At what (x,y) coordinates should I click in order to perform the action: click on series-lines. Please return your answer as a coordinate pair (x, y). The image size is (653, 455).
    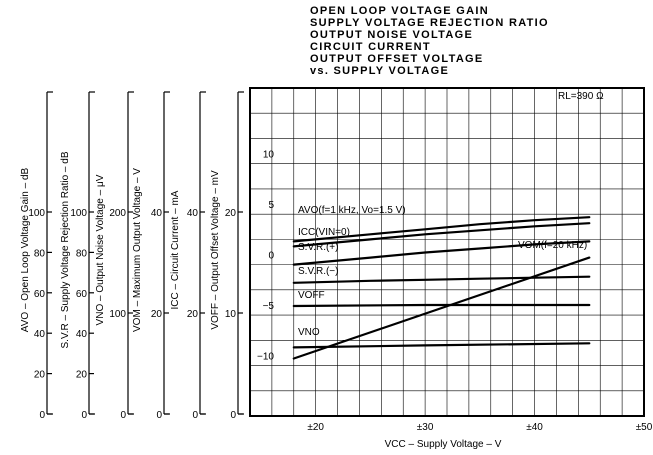
    Looking at the image, I should click on (441, 288).